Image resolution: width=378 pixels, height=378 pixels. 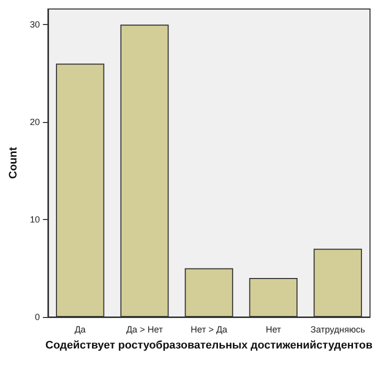 What do you see at coordinates (274, 329) in the screenshot?
I see `x-tick-label: Нет` at bounding box center [274, 329].